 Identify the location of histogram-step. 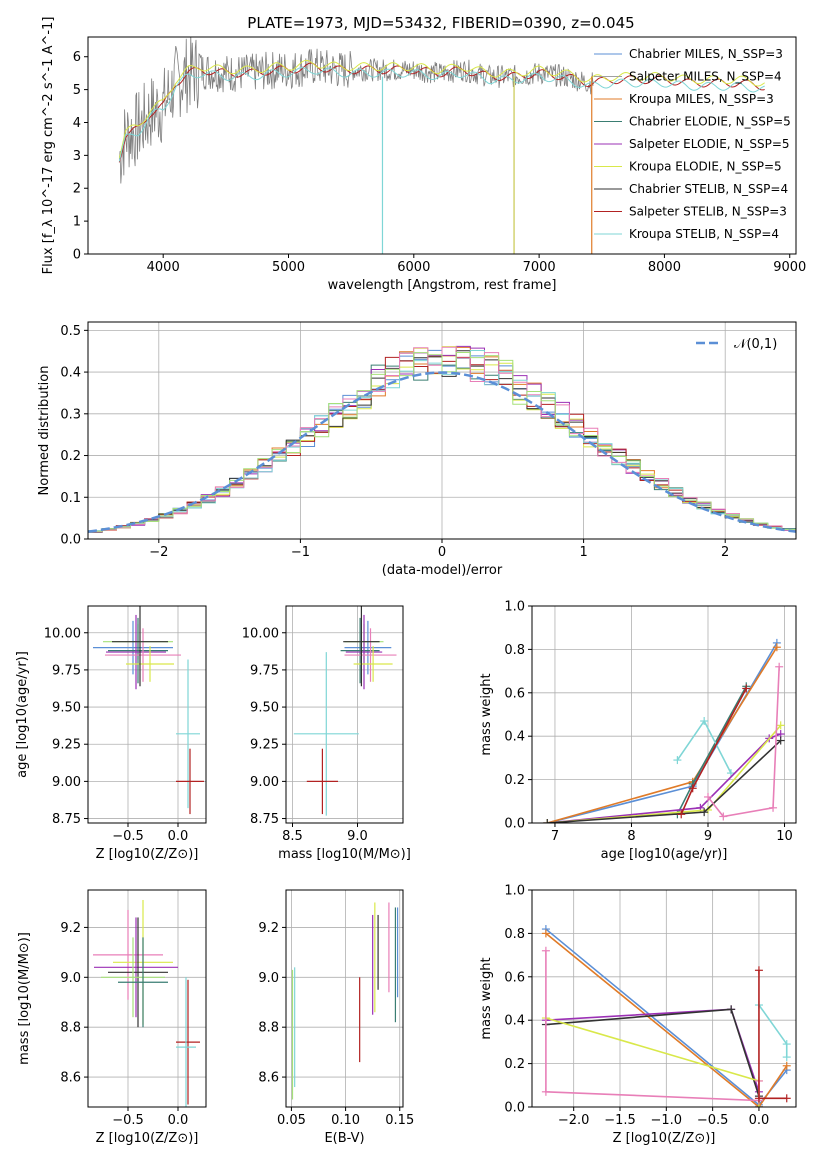
(442, 442).